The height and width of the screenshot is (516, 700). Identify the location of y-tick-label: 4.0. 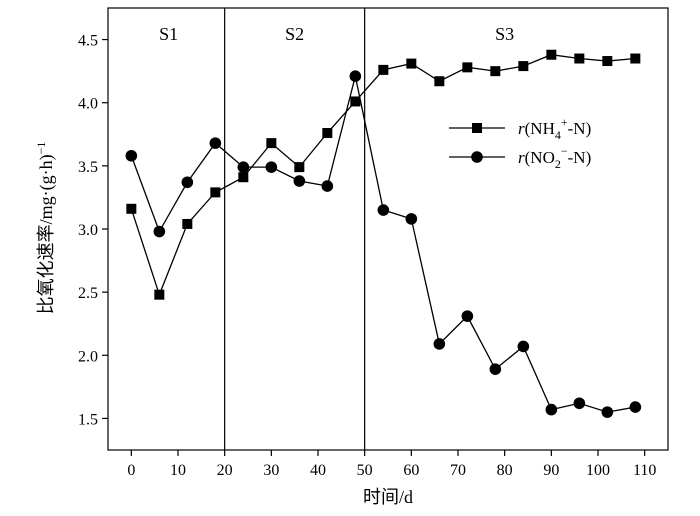
(88, 104).